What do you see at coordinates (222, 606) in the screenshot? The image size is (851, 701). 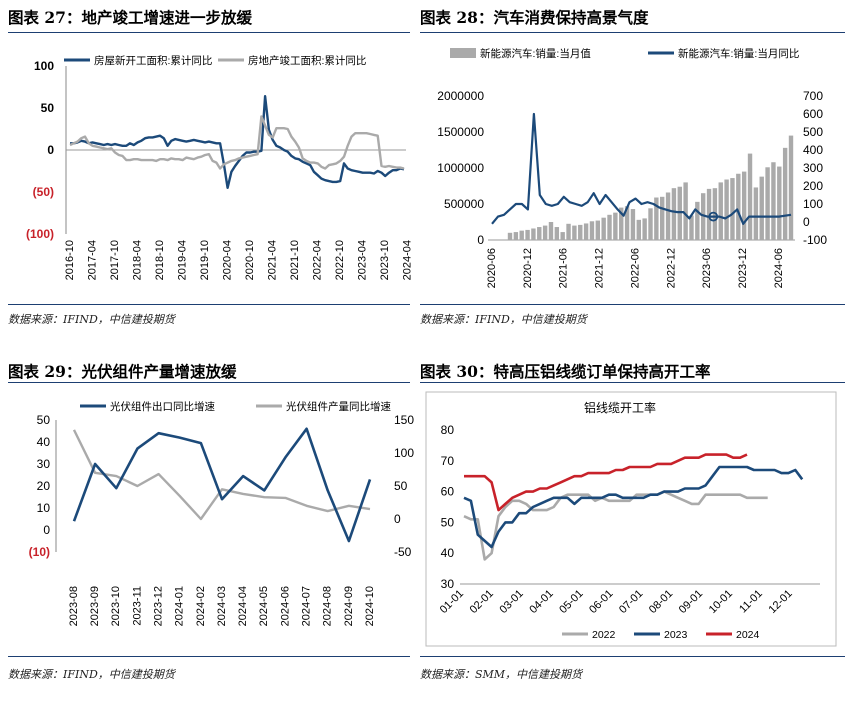 I see `x-tick-label: 2024-03` at bounding box center [222, 606].